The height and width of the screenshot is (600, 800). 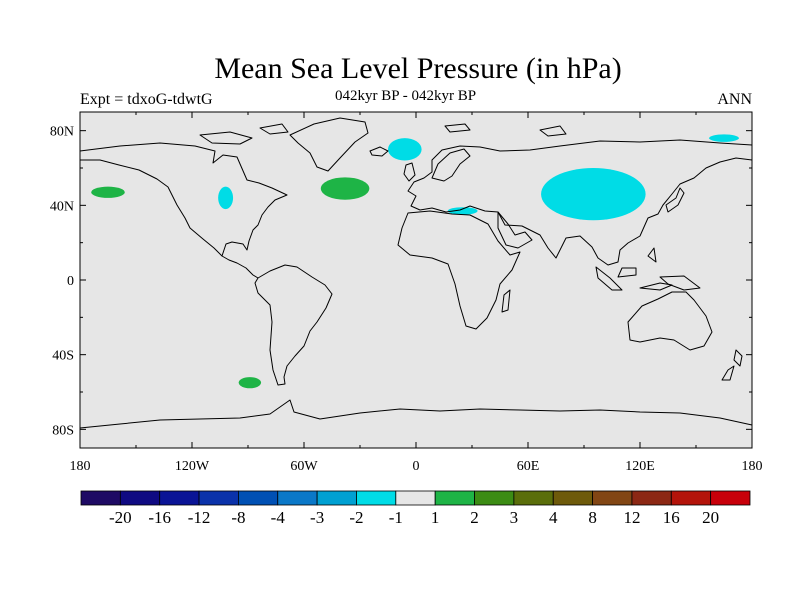 I want to click on colorbar-label: 4, so click(x=553, y=517).